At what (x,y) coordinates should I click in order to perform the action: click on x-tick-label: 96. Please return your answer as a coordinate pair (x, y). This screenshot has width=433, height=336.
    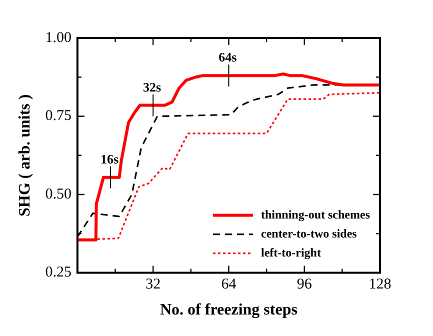
    Looking at the image, I should click on (304, 284).